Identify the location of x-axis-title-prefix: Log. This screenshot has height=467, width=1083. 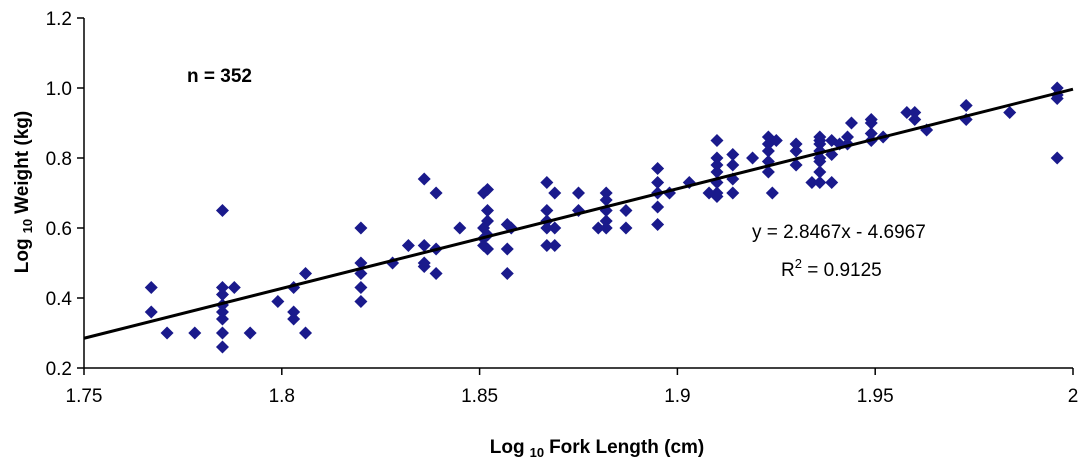
(507, 447).